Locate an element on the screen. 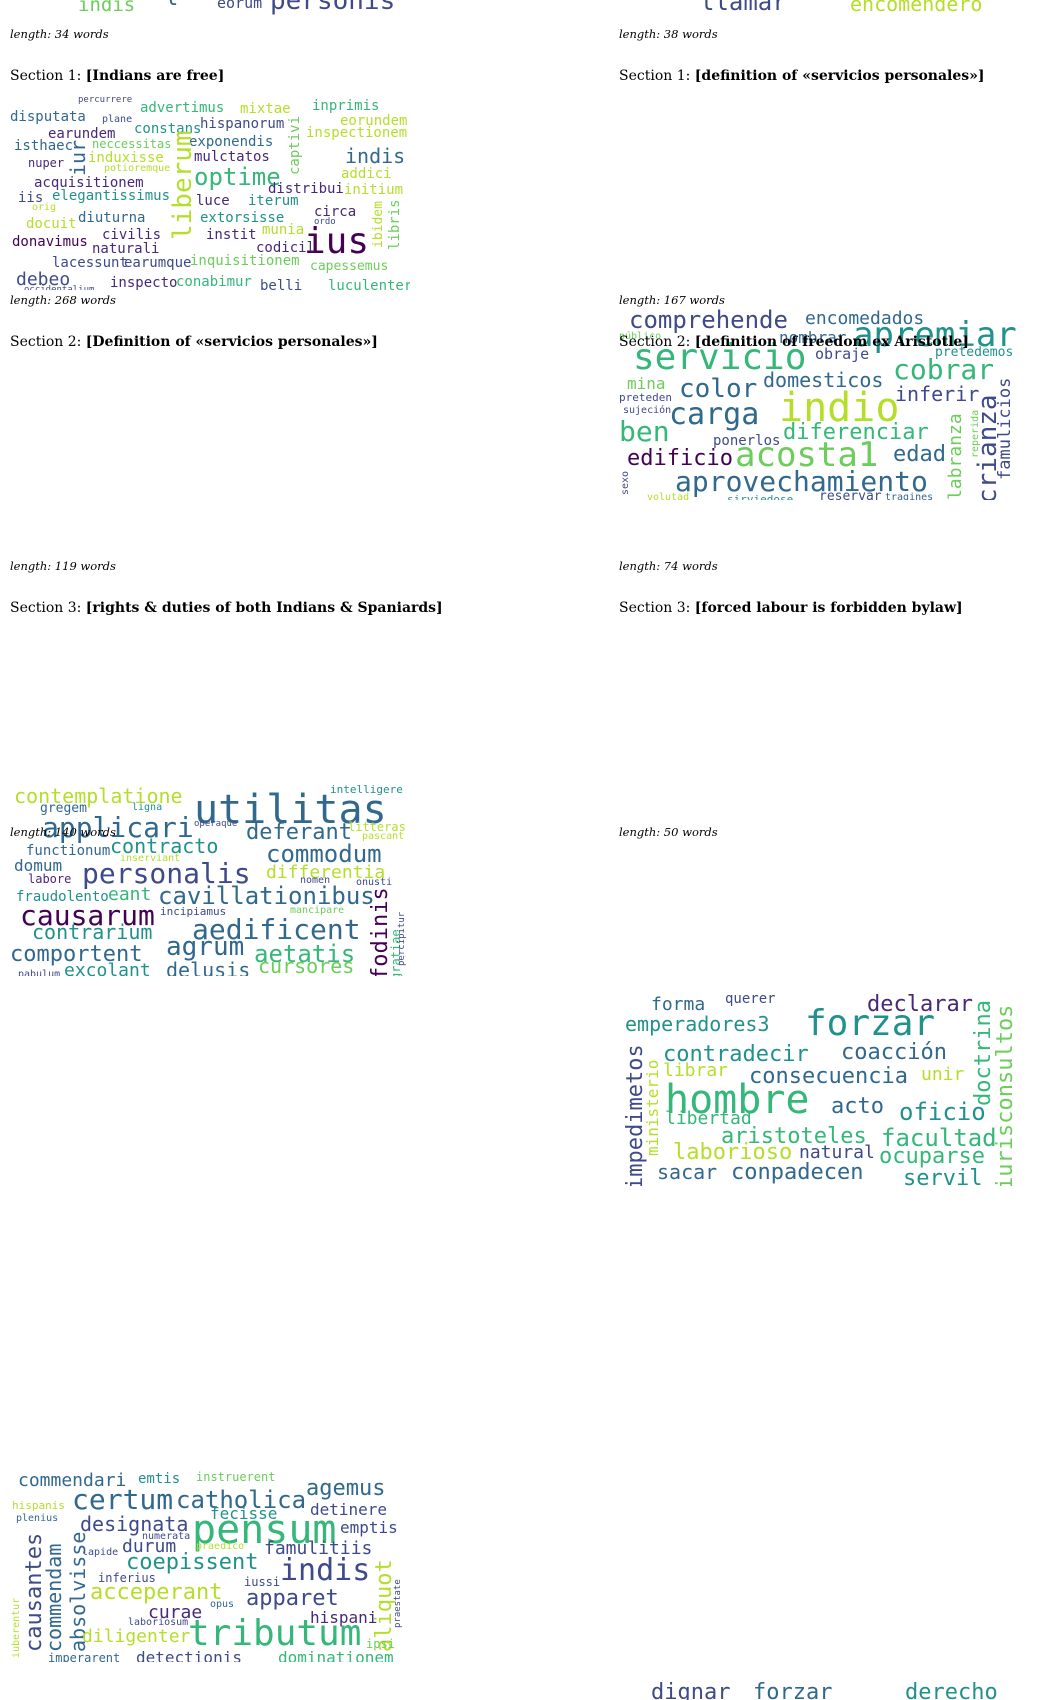 The height and width of the screenshot is (1700, 1052). length-note: length: 74 words is located at coordinates (668, 566).